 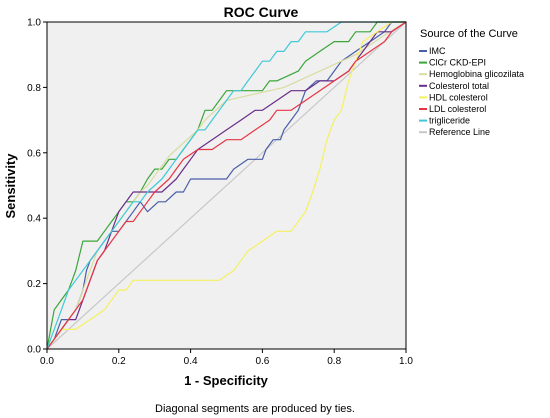 I want to click on x-tick-label: 0.0, so click(x=47, y=361).